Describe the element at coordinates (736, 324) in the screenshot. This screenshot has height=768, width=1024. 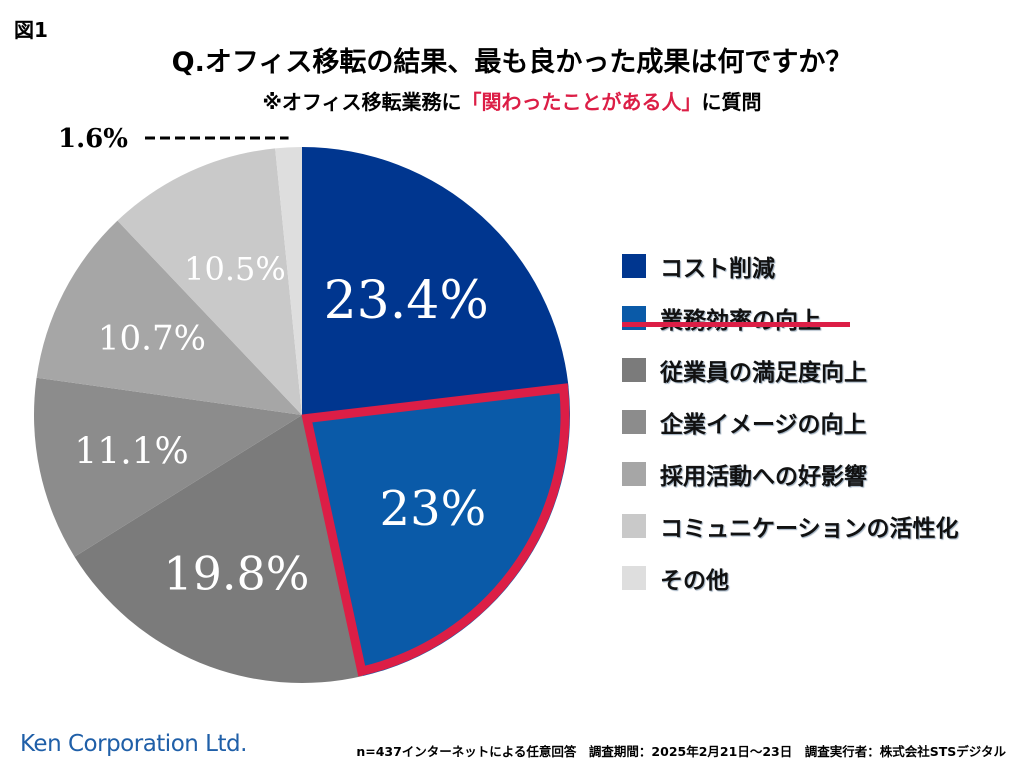
I see `legend-highlight-underline` at that location.